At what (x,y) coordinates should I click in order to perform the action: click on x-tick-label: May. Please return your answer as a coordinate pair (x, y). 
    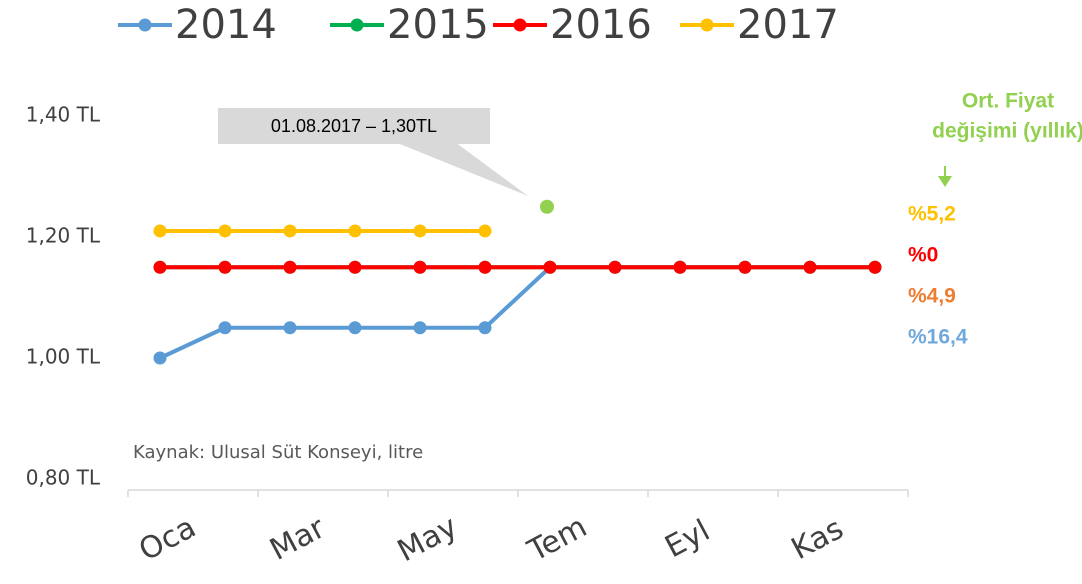
    Looking at the image, I should click on (427, 539).